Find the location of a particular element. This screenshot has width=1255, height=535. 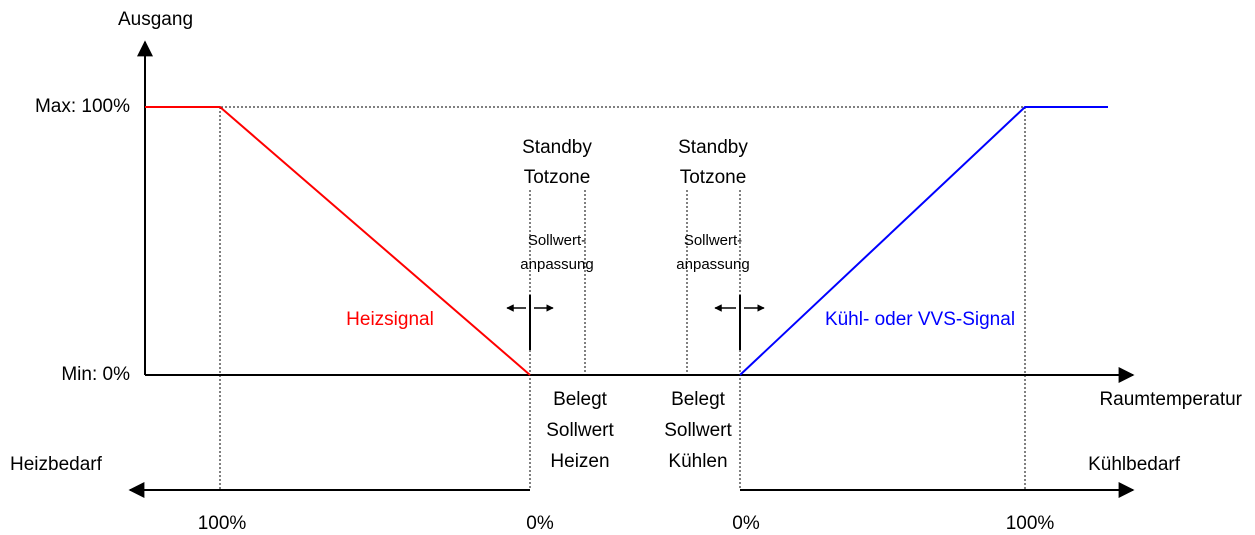

cooling-zero: 0% is located at coordinates (746, 523).